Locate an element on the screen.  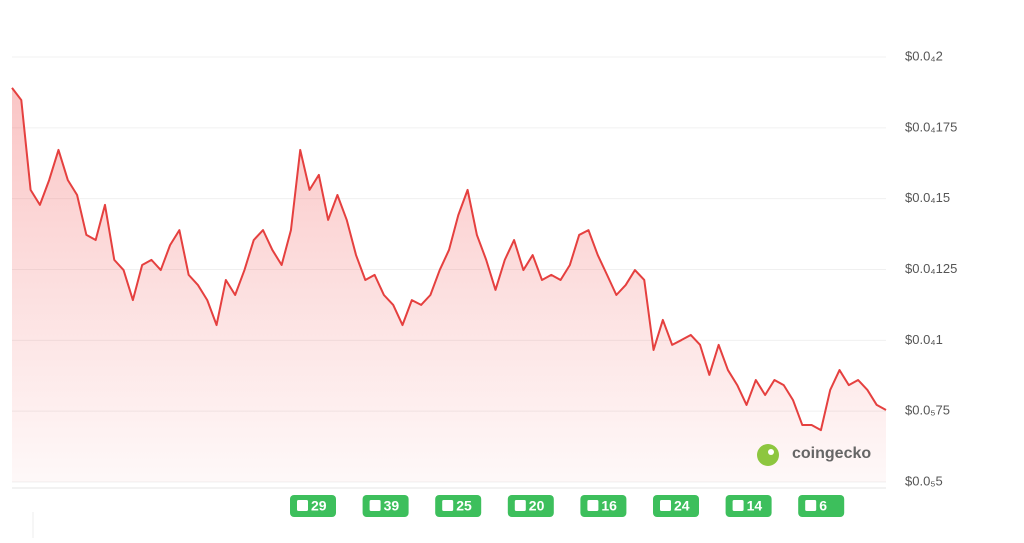
news-badge: 16 is located at coordinates (603, 506).